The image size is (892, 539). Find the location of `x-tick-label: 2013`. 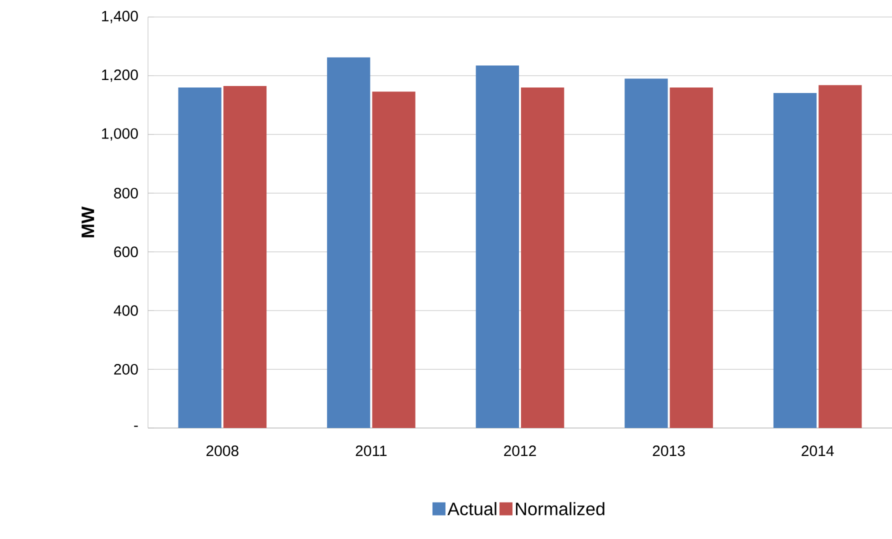

x-tick-label: 2013 is located at coordinates (668, 451).